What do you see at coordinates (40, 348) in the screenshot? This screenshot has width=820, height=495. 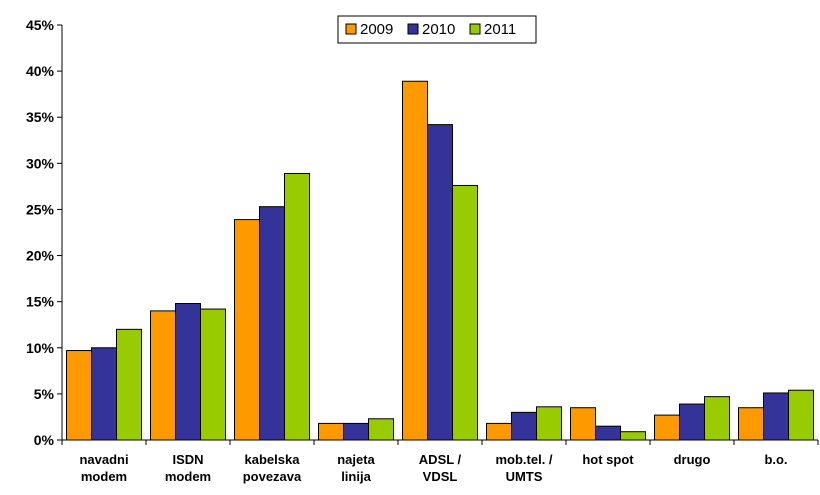 I see `y-tick-label: 10%` at bounding box center [40, 348].